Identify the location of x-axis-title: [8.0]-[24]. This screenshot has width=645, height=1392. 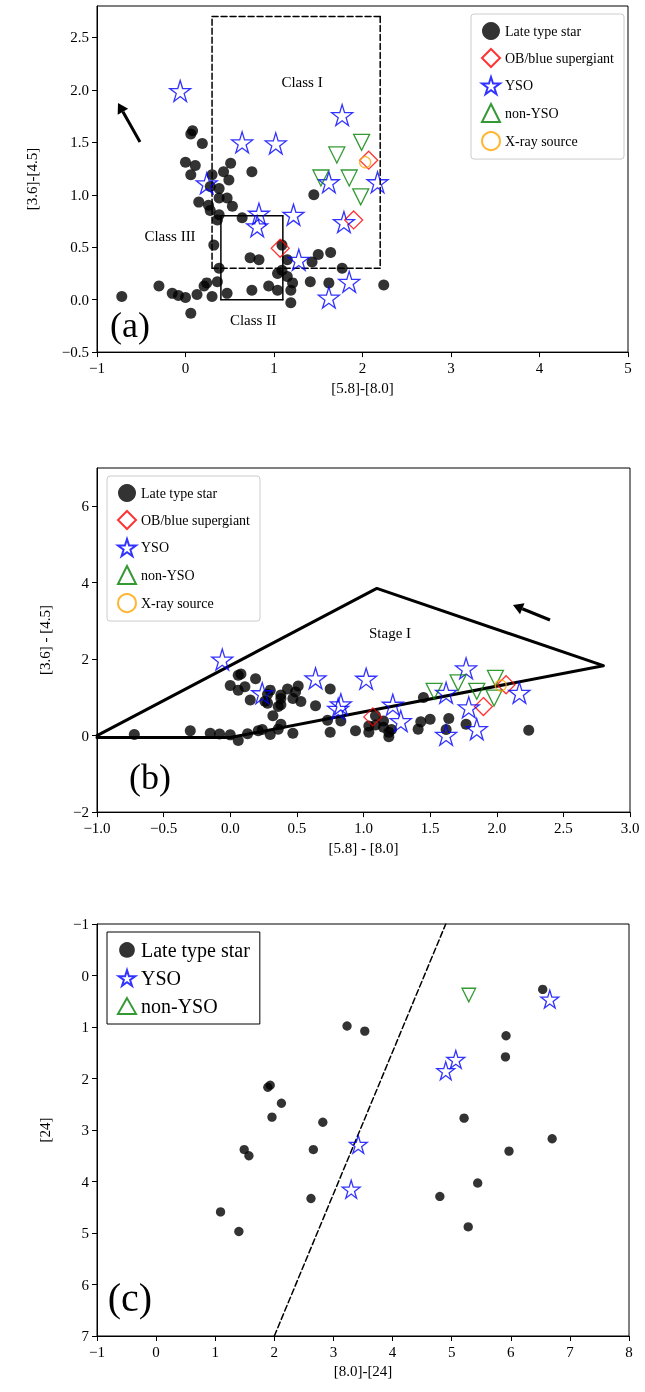
(363, 1371).